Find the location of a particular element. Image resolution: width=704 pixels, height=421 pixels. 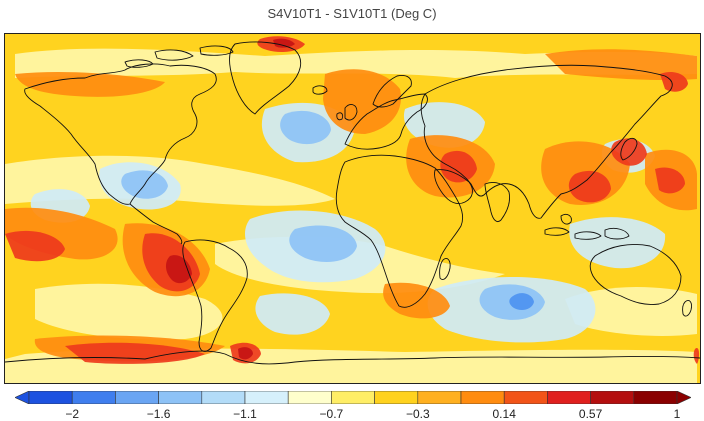

colorbar-tick-label: 0.57 is located at coordinates (590, 414).